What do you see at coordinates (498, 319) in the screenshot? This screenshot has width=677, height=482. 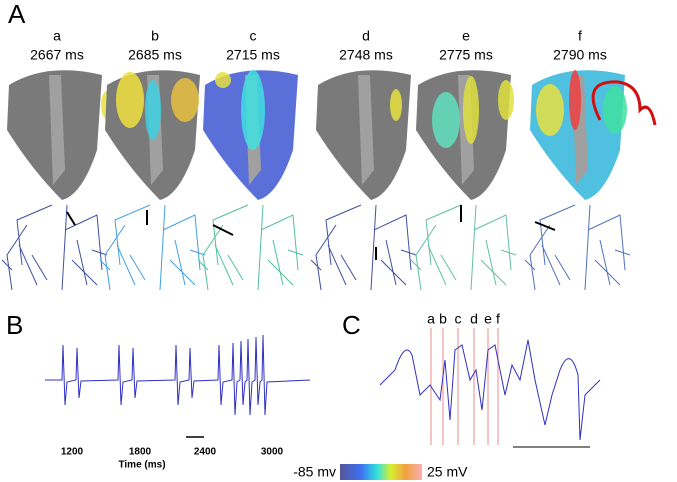 I see `marker-label: f` at bounding box center [498, 319].